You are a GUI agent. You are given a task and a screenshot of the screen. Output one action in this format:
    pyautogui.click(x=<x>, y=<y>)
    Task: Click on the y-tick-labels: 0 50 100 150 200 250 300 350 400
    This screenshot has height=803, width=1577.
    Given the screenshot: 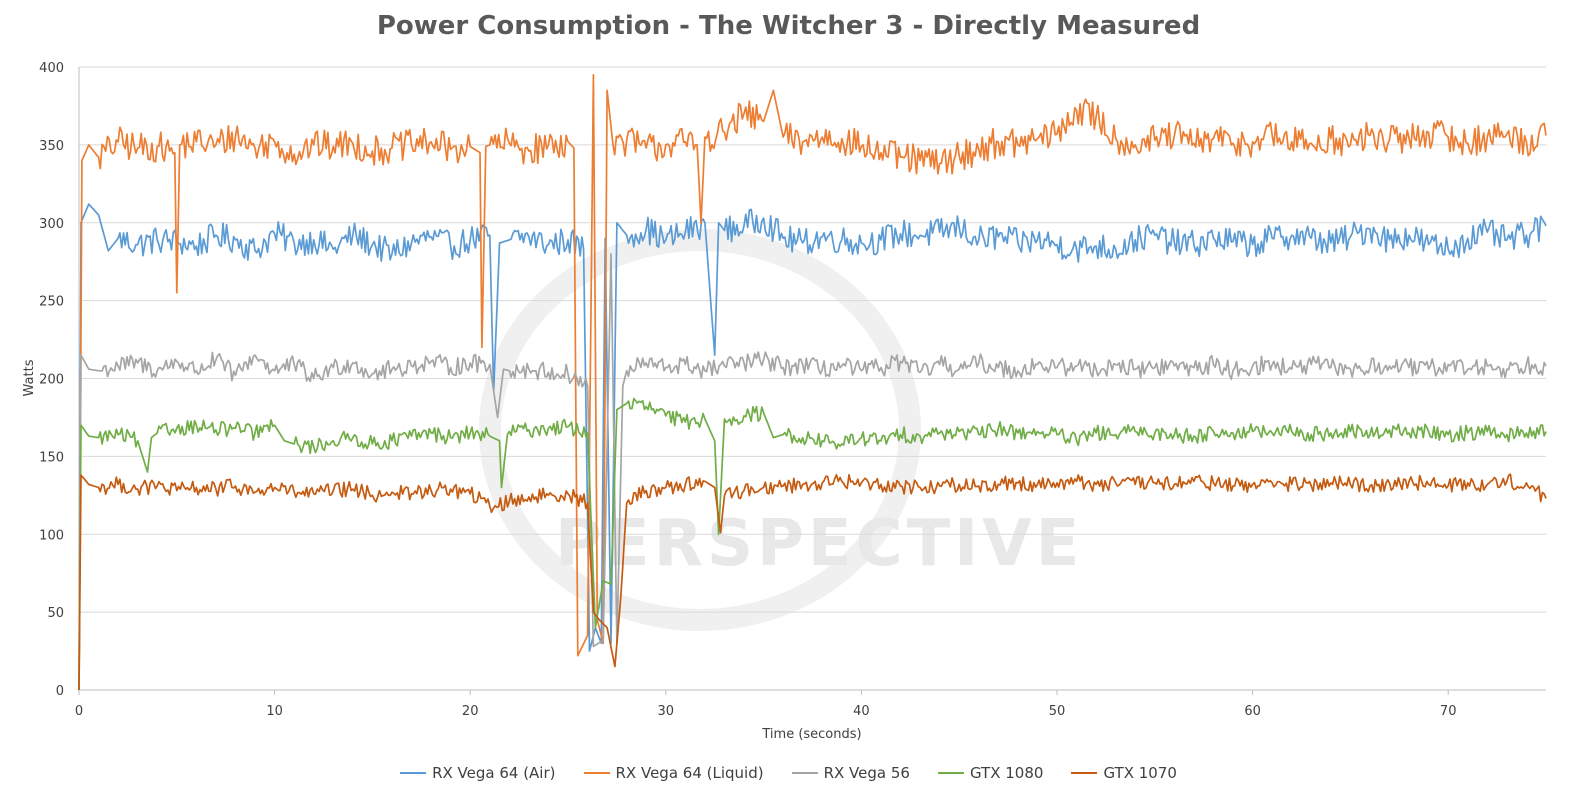 What is the action you would take?
    pyautogui.click(x=51, y=380)
    